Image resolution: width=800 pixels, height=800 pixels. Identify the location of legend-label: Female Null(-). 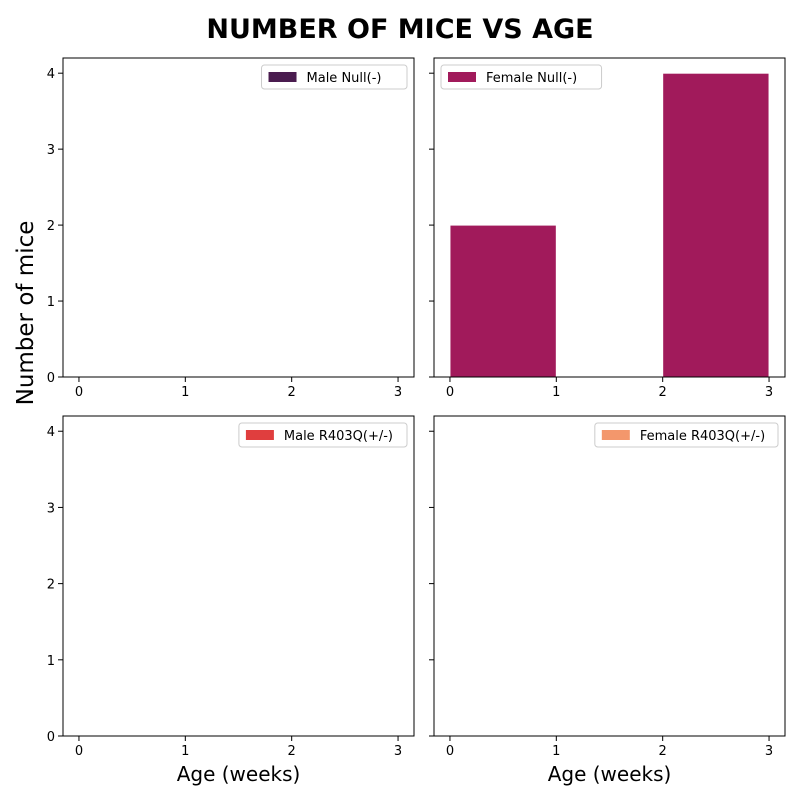
(531, 78).